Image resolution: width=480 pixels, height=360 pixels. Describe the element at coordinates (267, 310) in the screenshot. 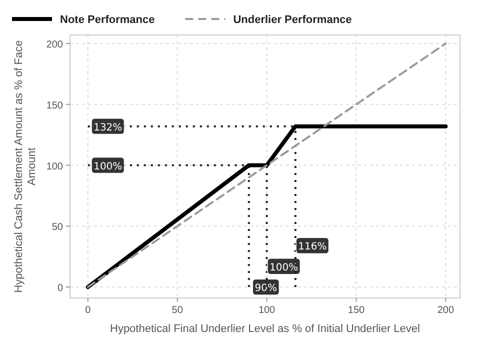

I see `x-tick-label: 100` at that location.